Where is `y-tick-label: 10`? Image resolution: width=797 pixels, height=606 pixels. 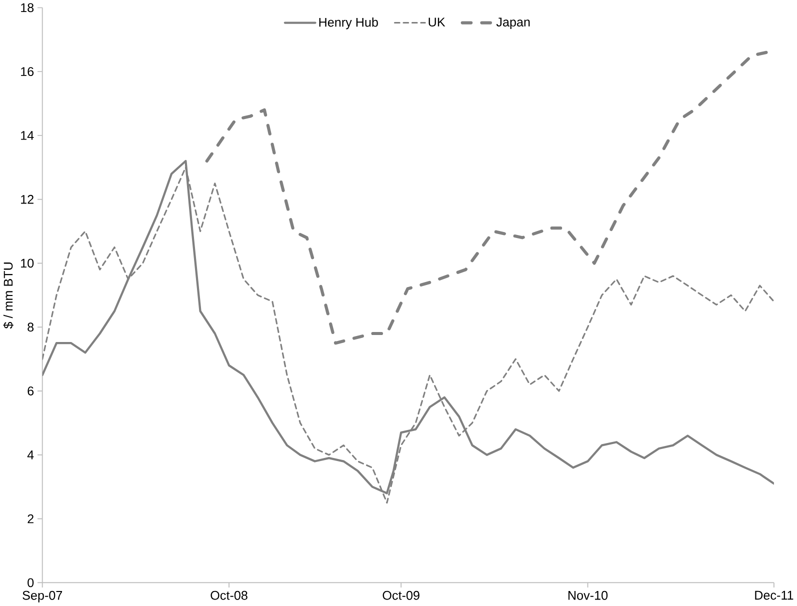 y-tick-label: 10 is located at coordinates (27, 263).